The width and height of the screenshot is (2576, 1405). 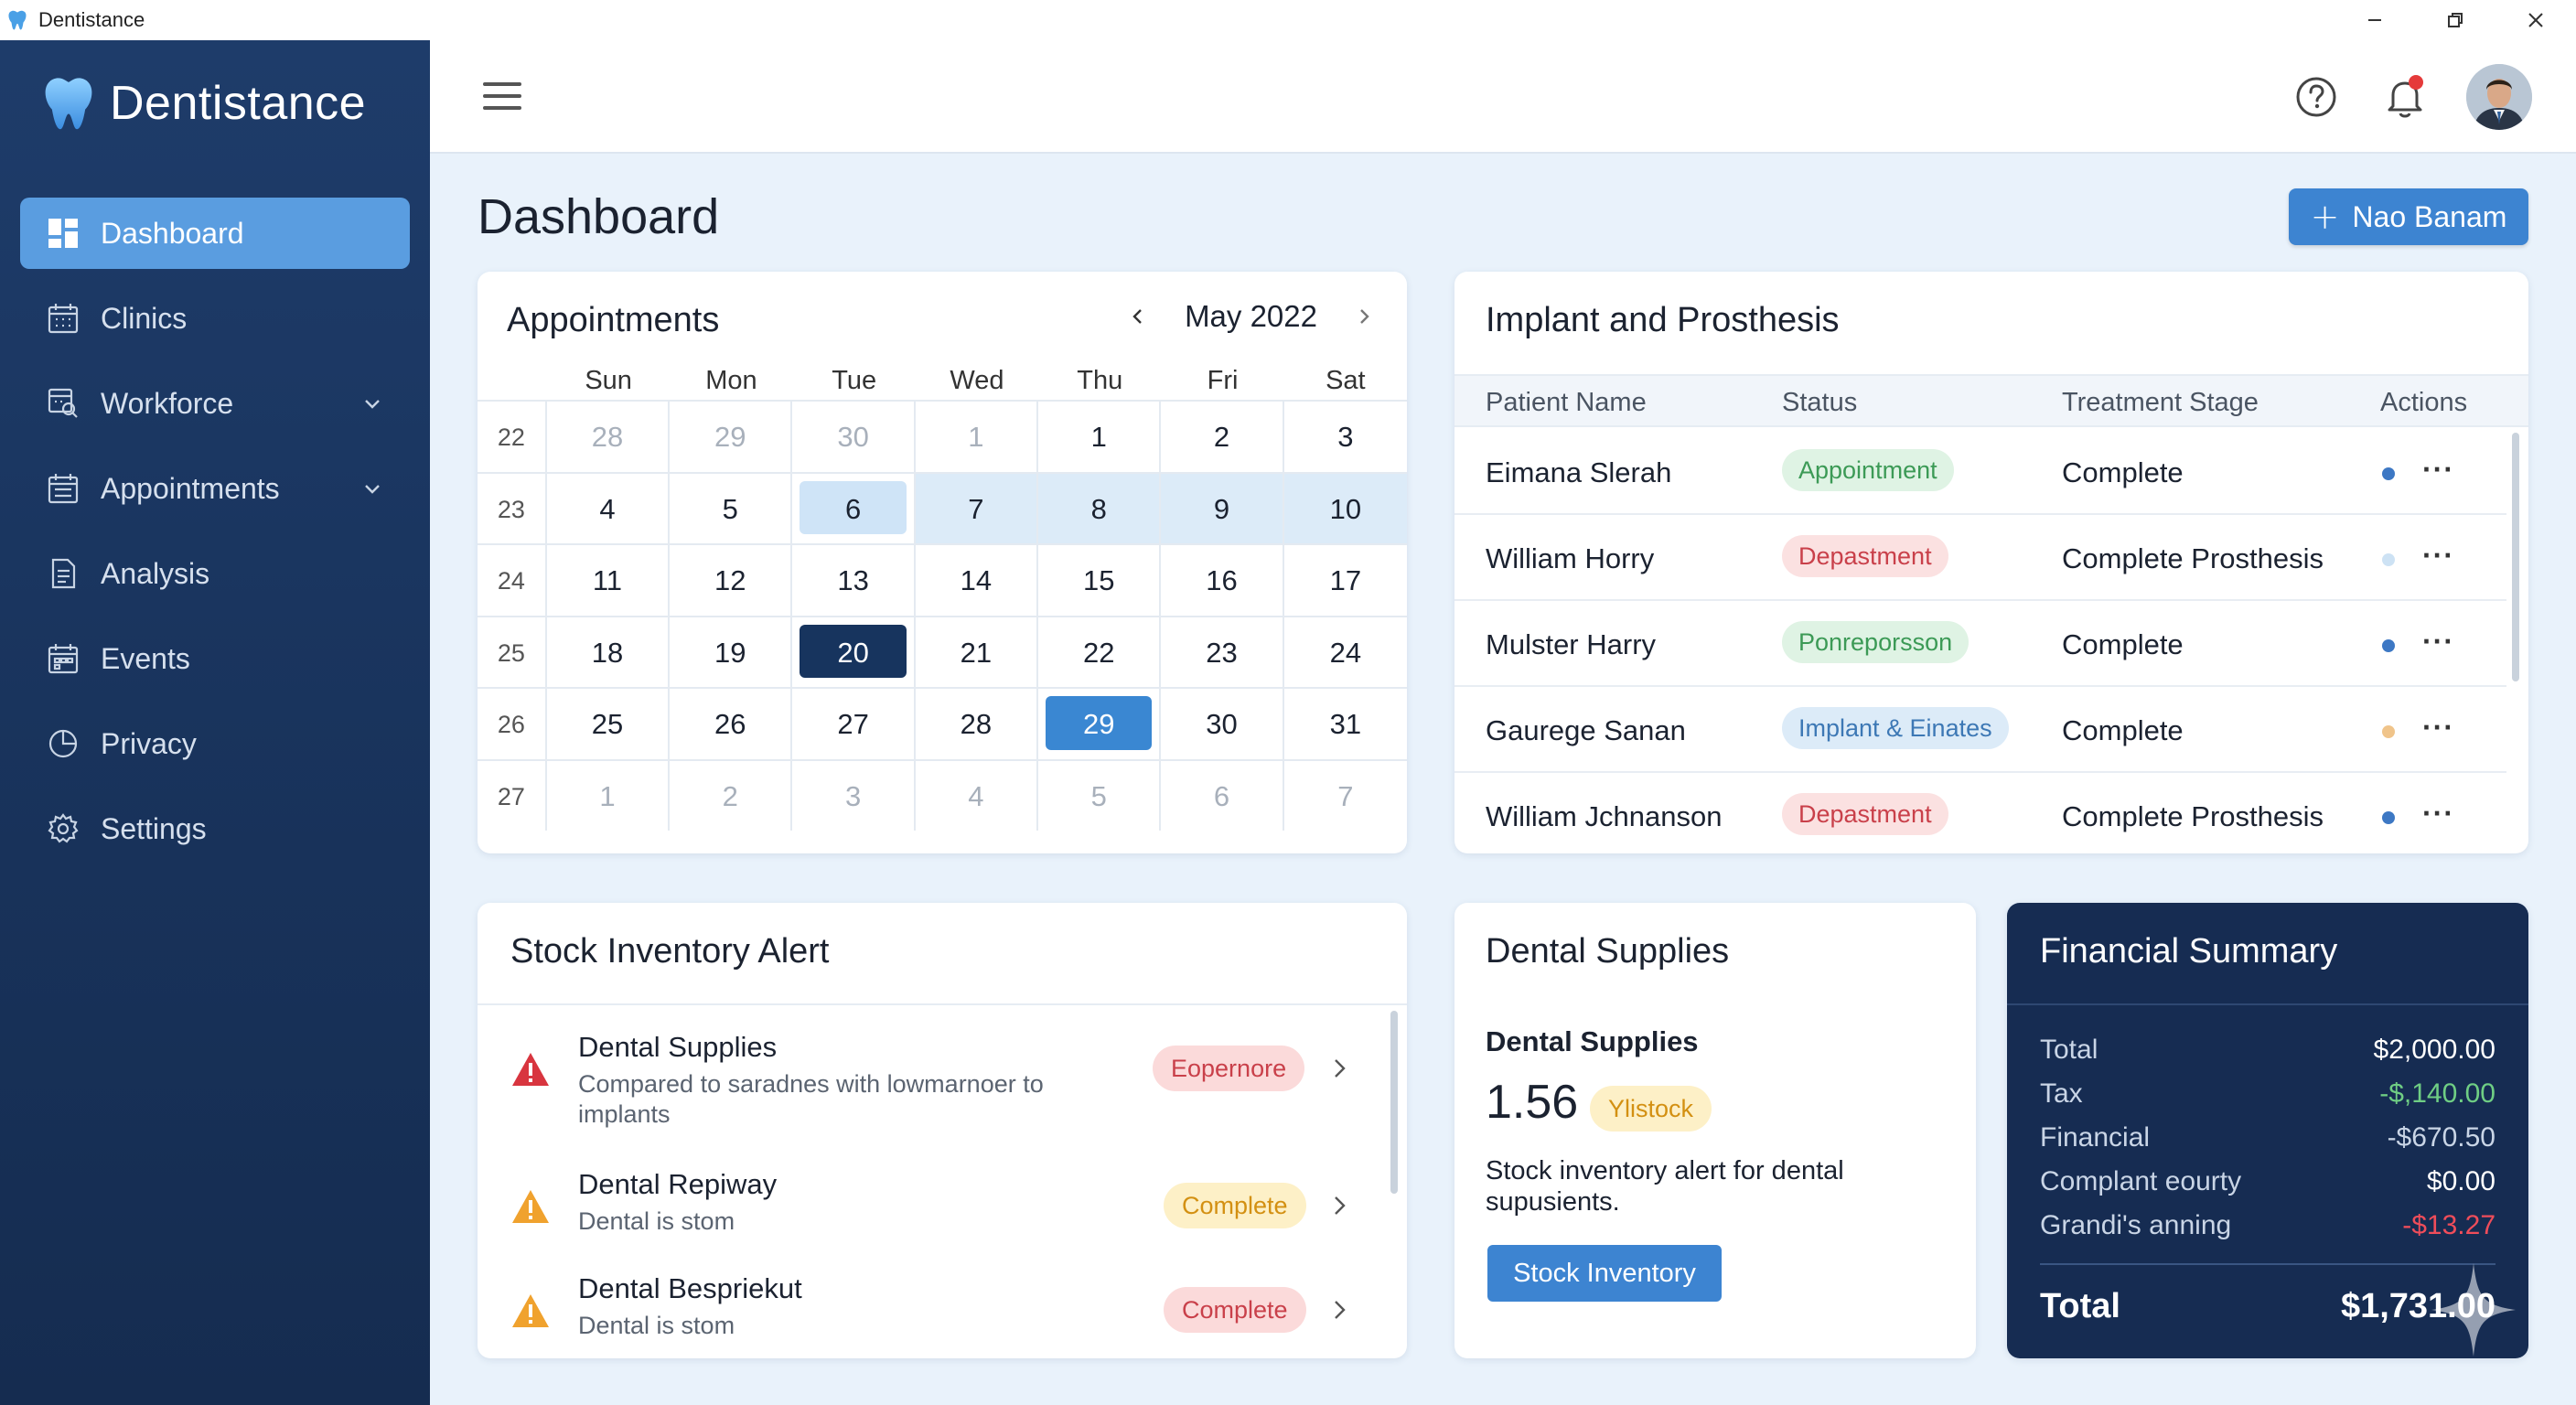 What do you see at coordinates (1604, 1273) in the screenshot?
I see `stock-inventory-button: Stock Inventory` at bounding box center [1604, 1273].